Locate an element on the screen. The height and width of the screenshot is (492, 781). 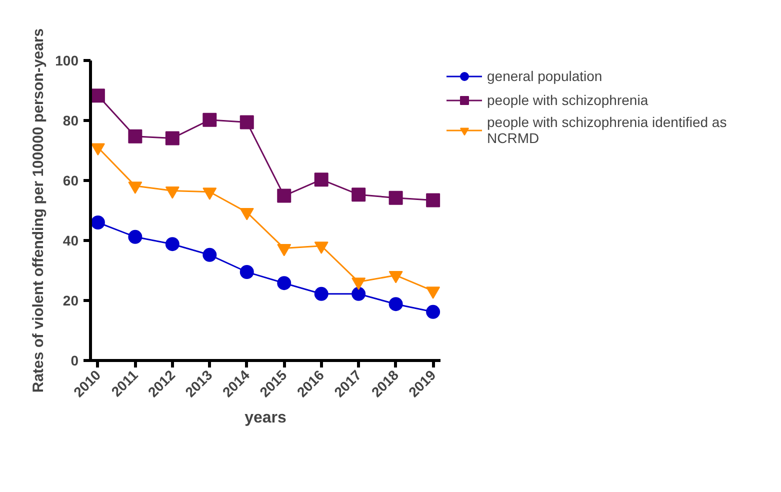
y-tick-label: 80 is located at coordinates (70, 120).